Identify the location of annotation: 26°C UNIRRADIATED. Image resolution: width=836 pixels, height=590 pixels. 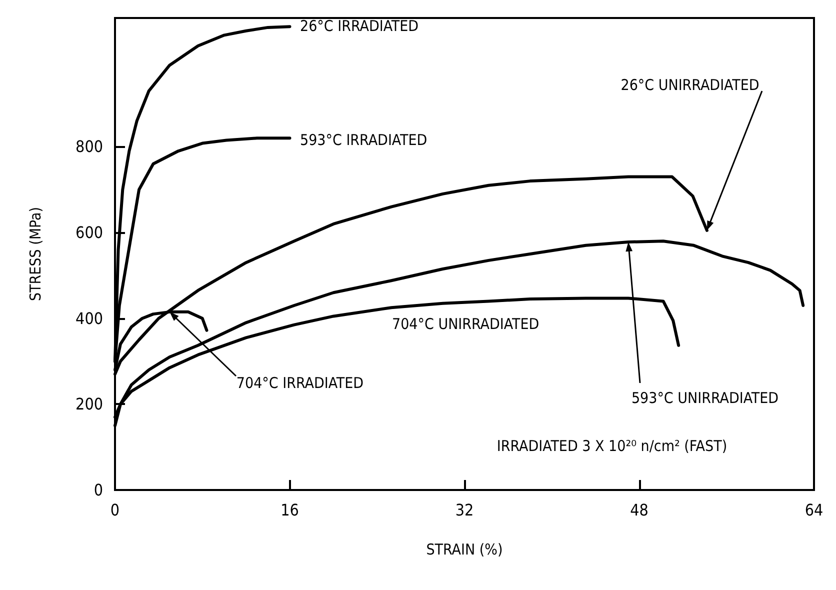
(690, 85).